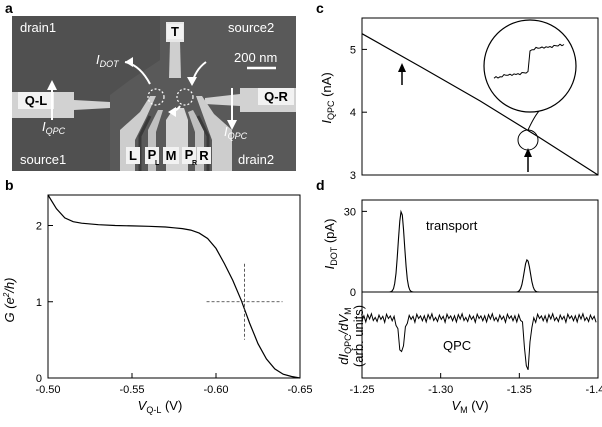 Image resolution: width=602 pixels, height=427 pixels. What do you see at coordinates (440, 390) in the screenshot?
I see `chart-d-xtick-label: -1.30` at bounding box center [440, 390].